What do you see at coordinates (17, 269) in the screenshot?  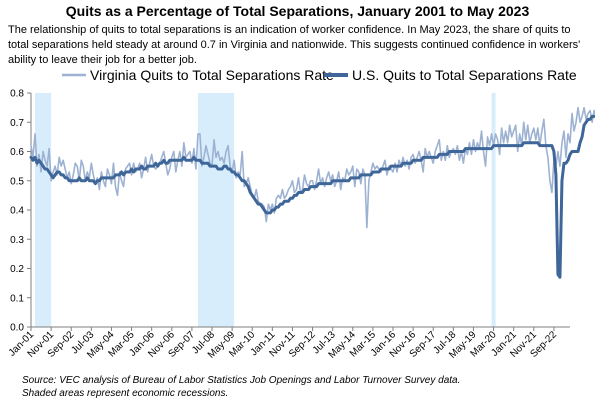 I see `y-tick-label: 0.2` at bounding box center [17, 269].